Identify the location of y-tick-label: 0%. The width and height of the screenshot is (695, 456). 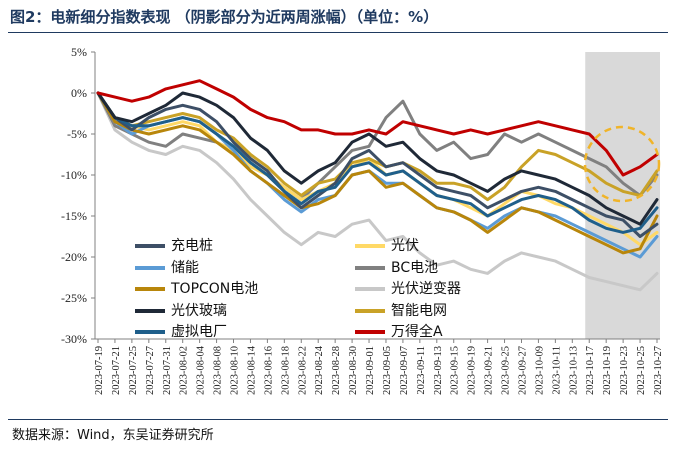
(79, 93).